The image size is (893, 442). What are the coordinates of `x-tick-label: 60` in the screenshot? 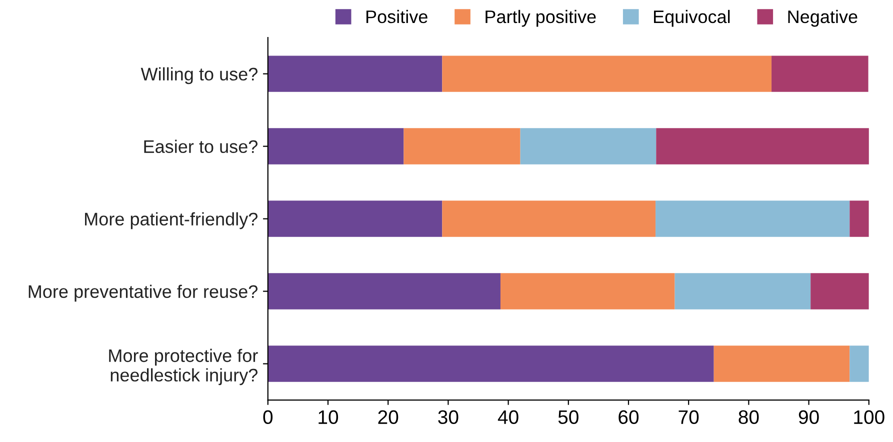 It's located at (628, 417).